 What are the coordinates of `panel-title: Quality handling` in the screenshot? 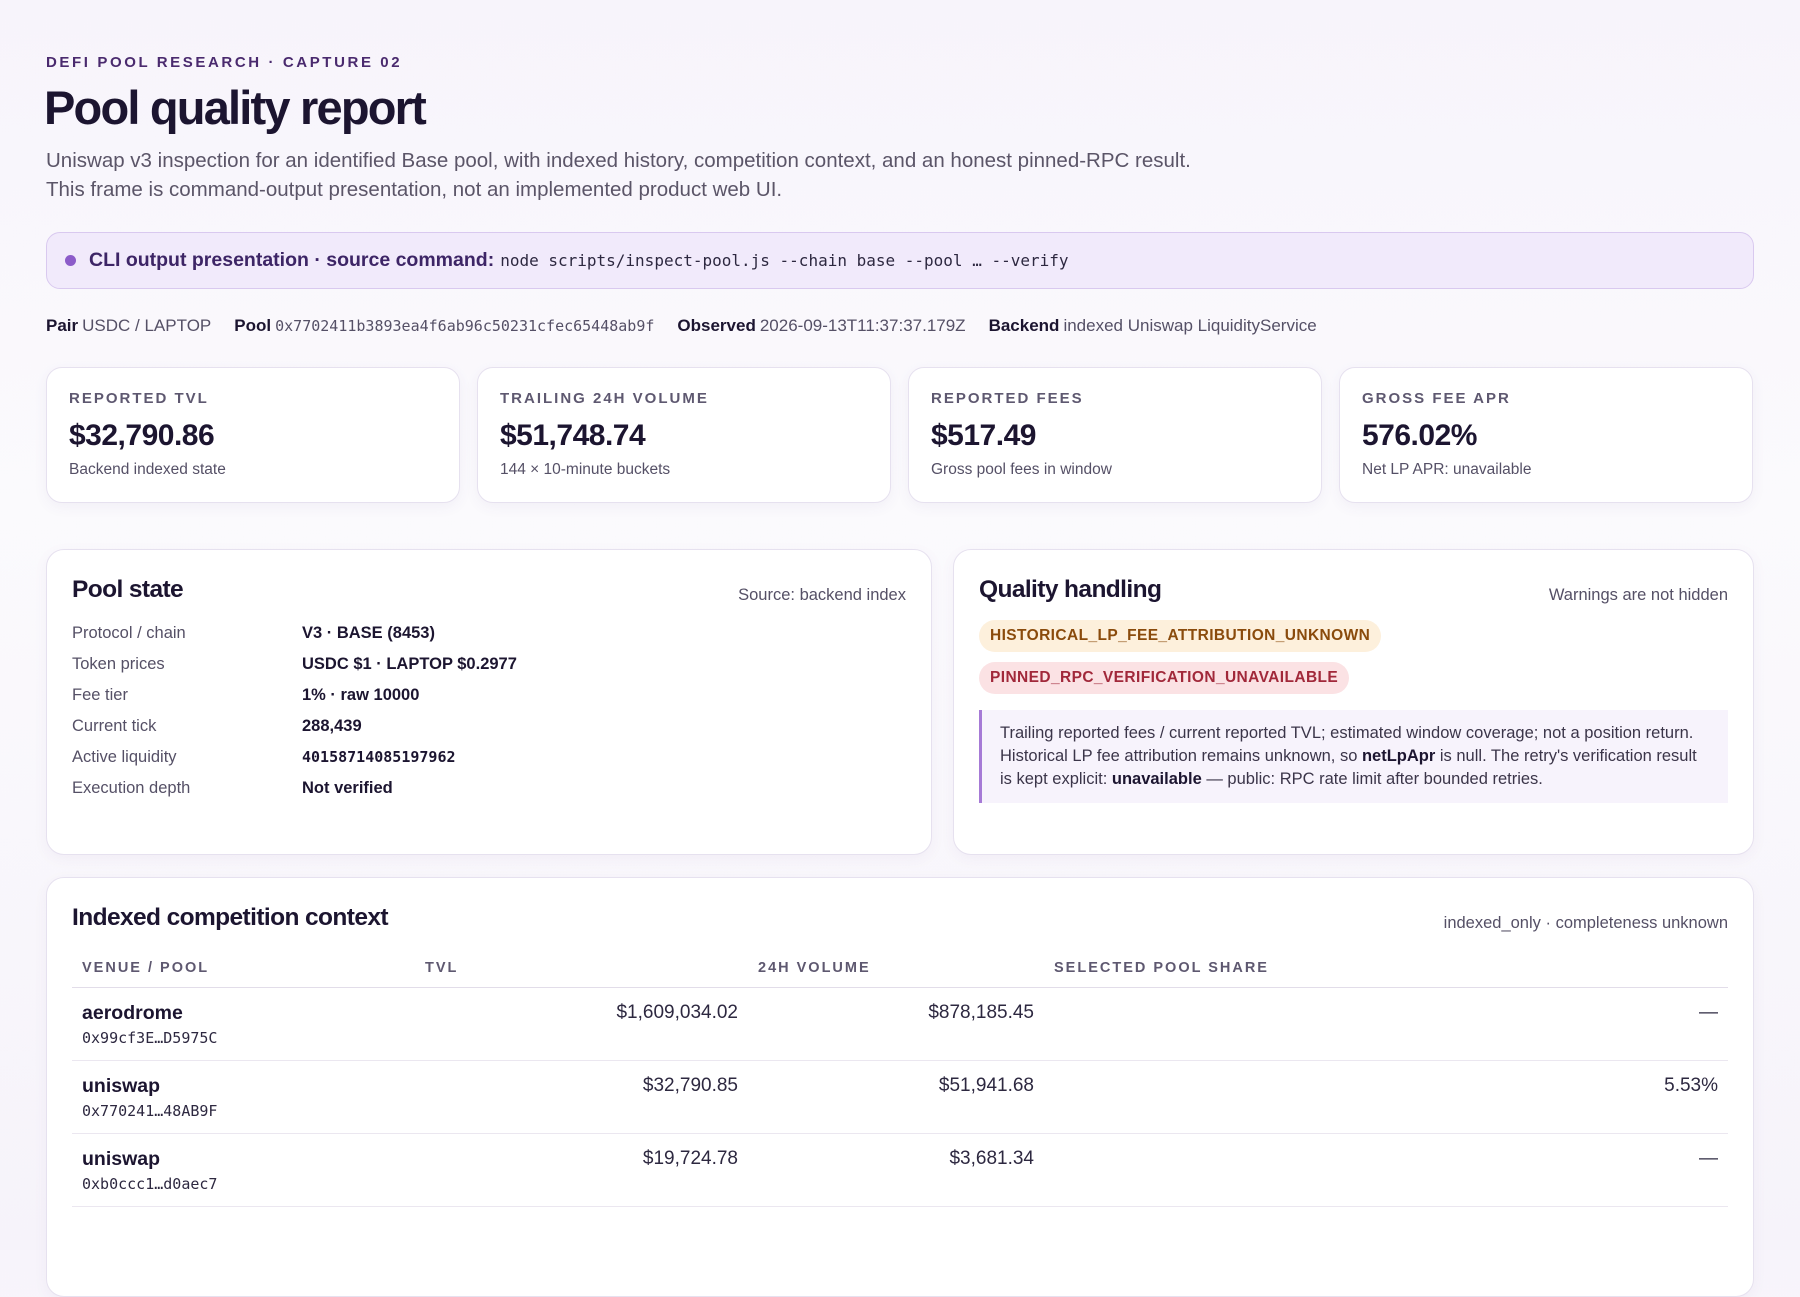 It's located at (1070, 589).